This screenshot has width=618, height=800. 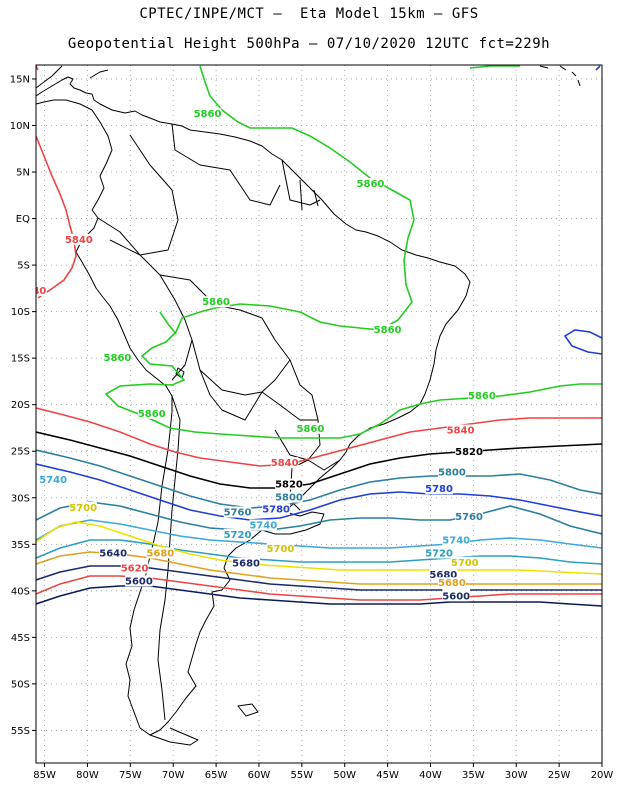 I want to click on caribbean-islands, so click(x=560, y=76).